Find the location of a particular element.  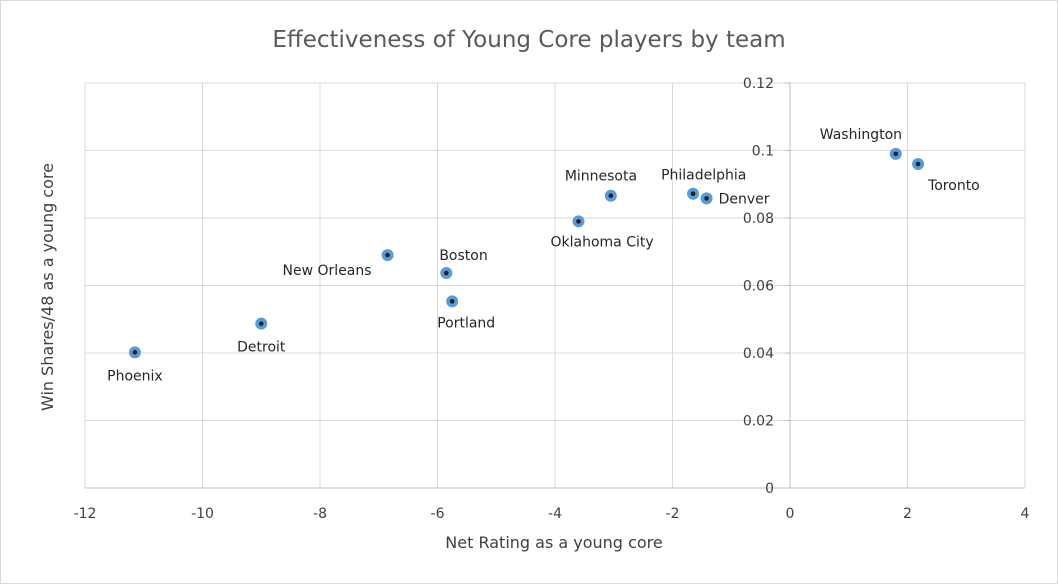

y-tick-label: 0.06 is located at coordinates (758, 287).